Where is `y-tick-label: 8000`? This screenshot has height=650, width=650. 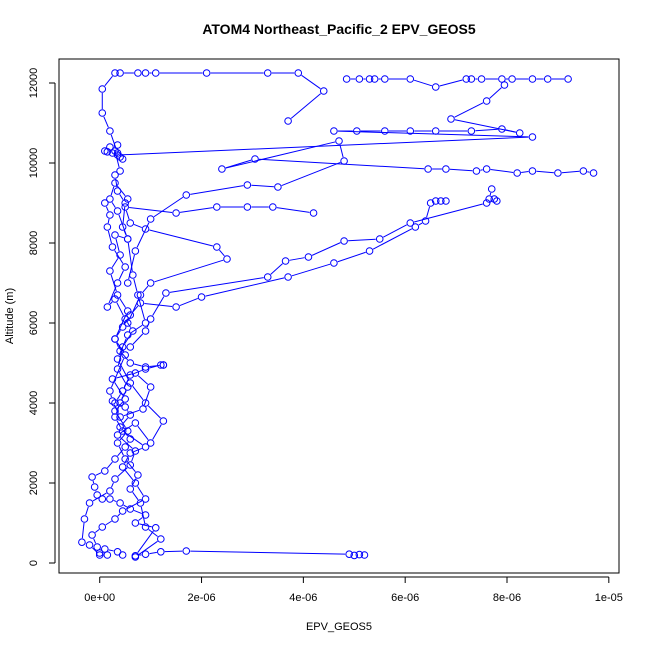
y-tick-label: 8000 is located at coordinates (34, 243).